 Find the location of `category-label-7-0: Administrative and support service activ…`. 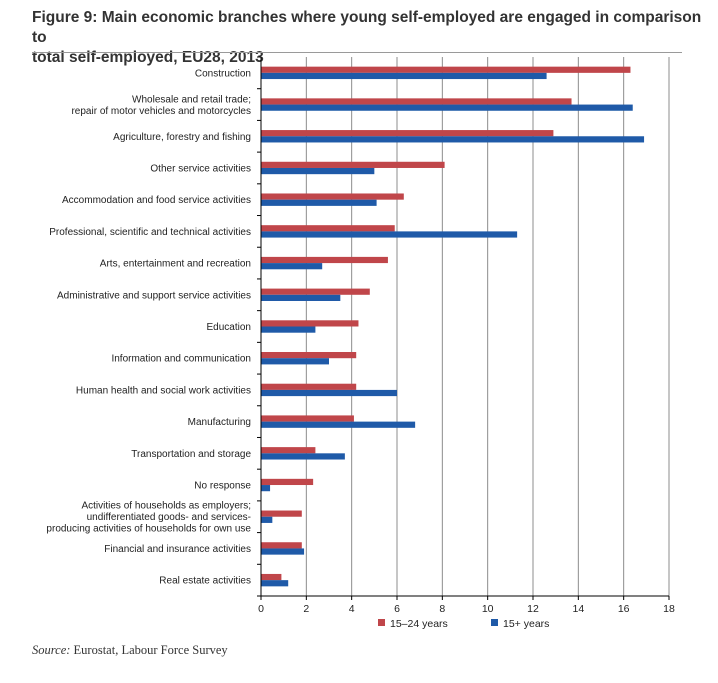

category-label-7-0: Administrative and support service activ… is located at coordinates (154, 295).